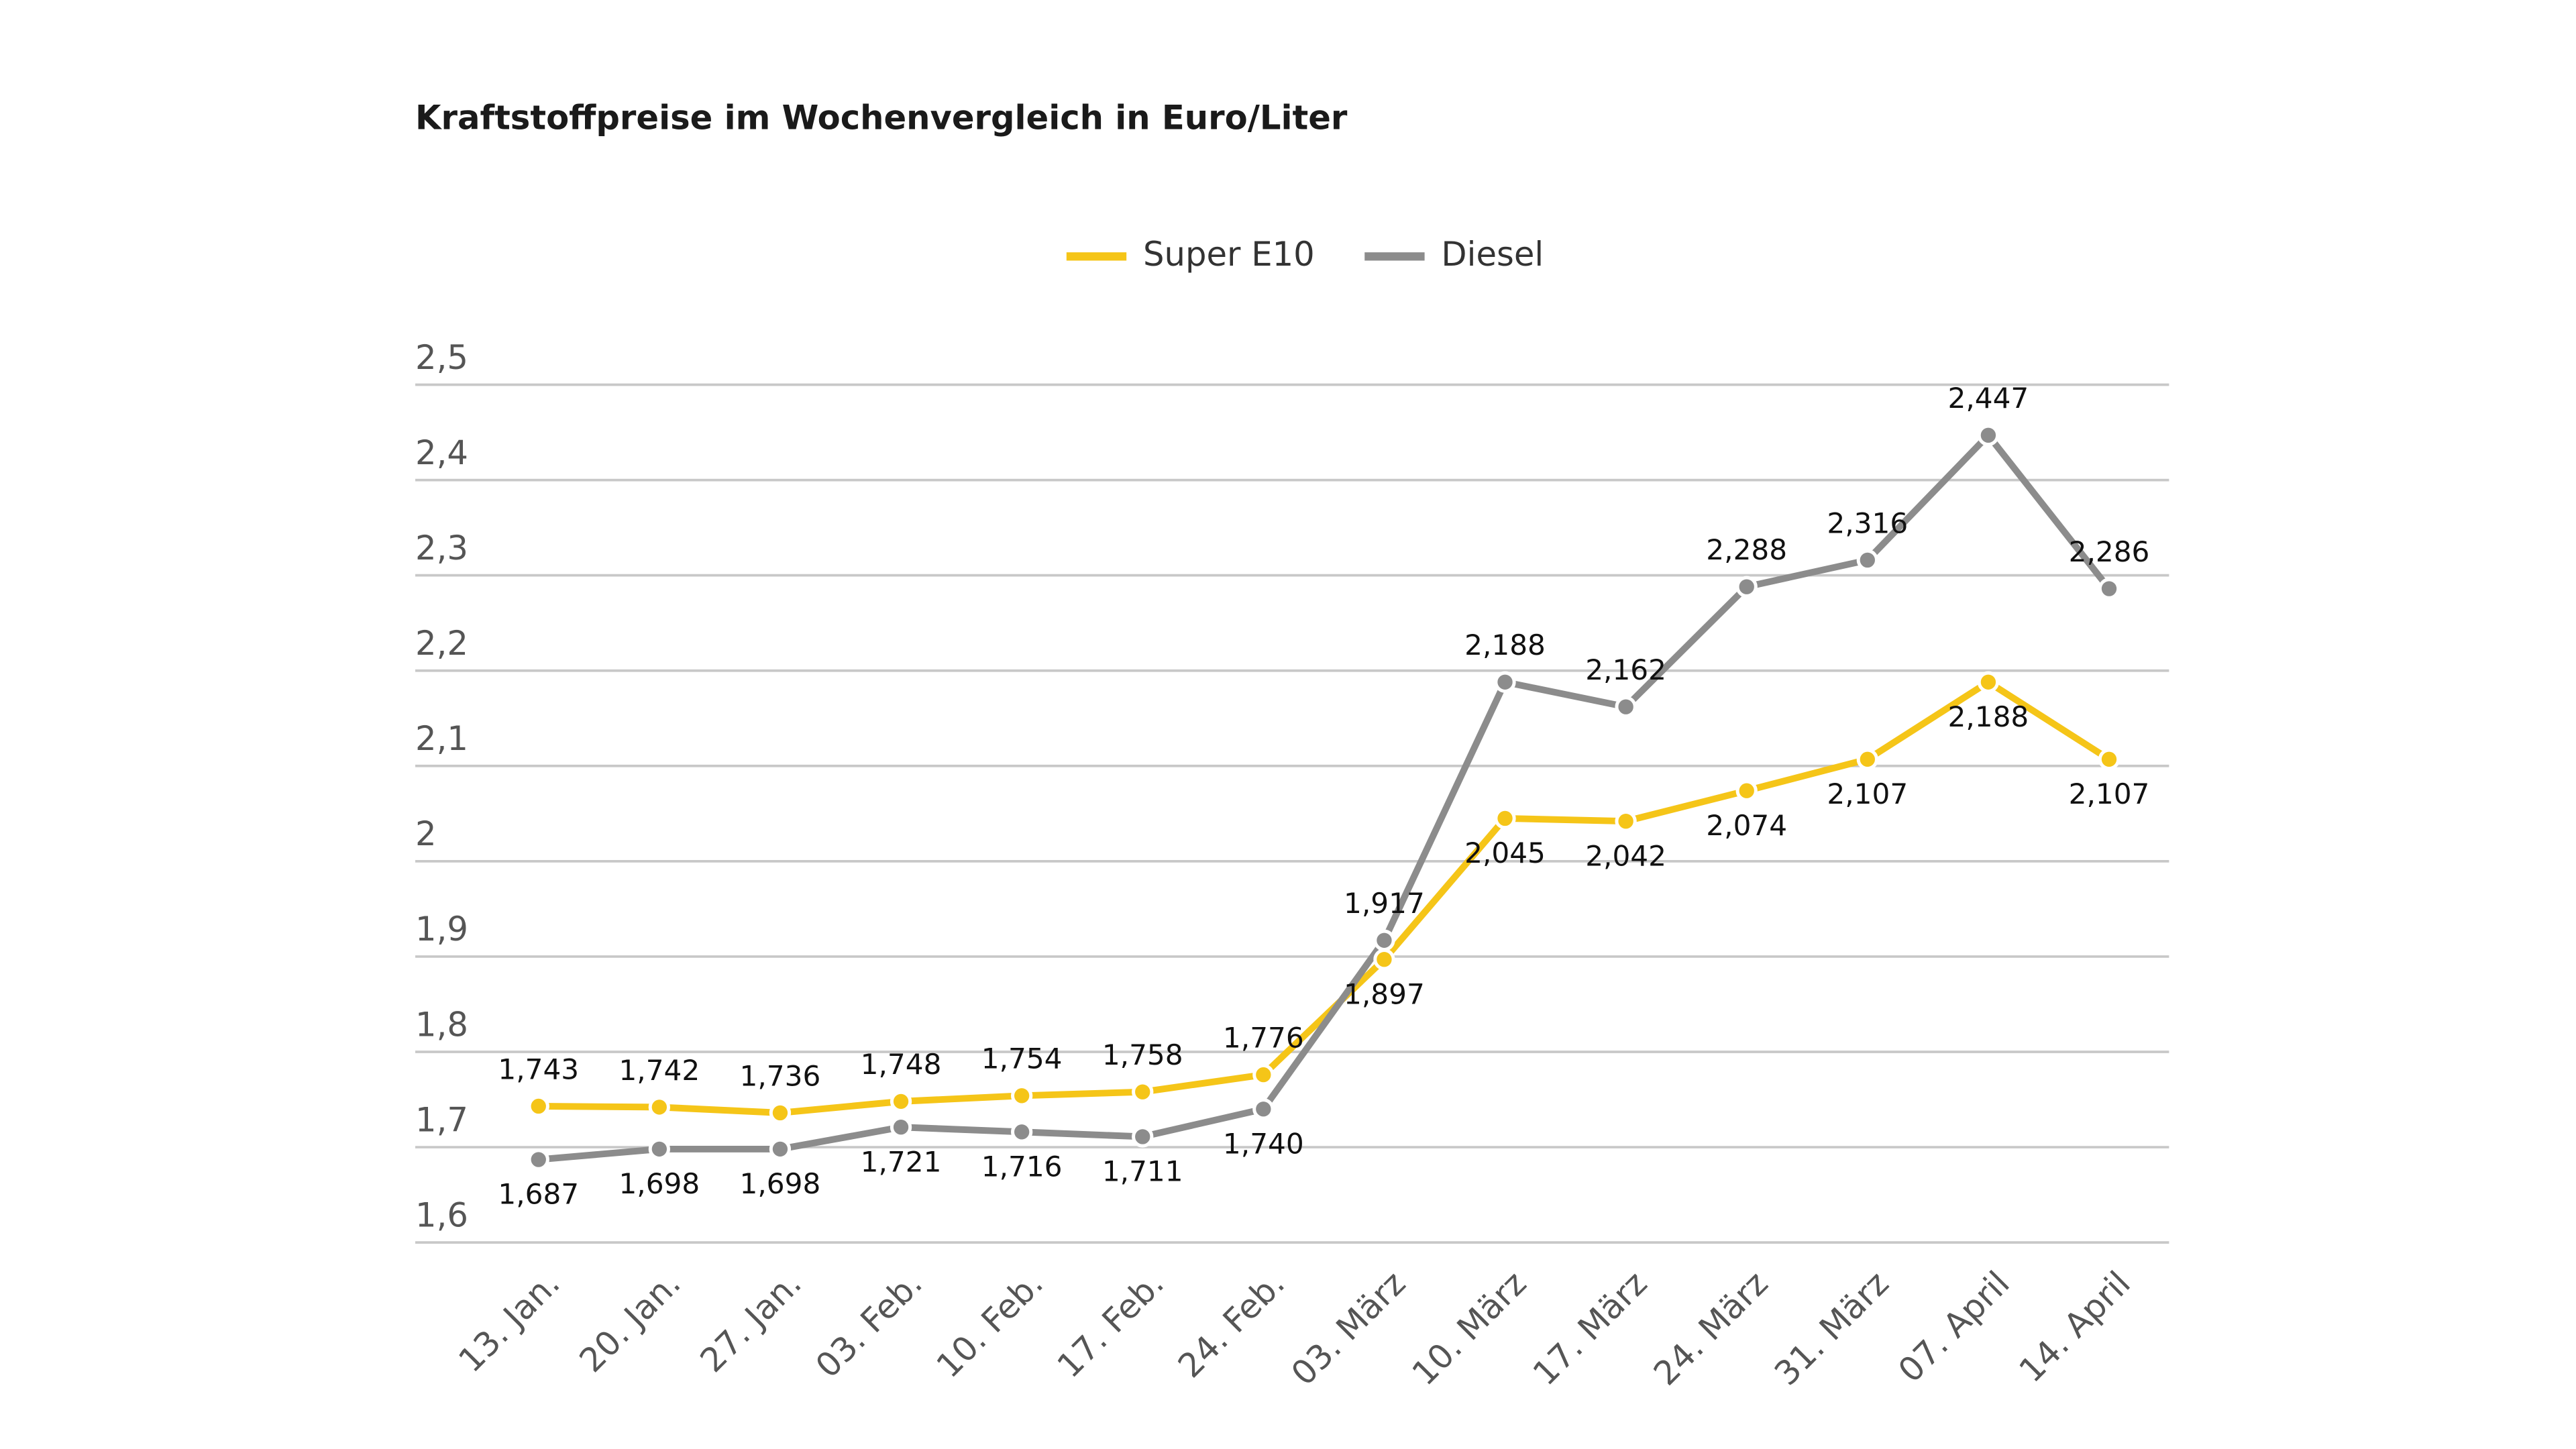 This screenshot has height=1449, width=2576. I want to click on data-label: 1,748, so click(901, 1064).